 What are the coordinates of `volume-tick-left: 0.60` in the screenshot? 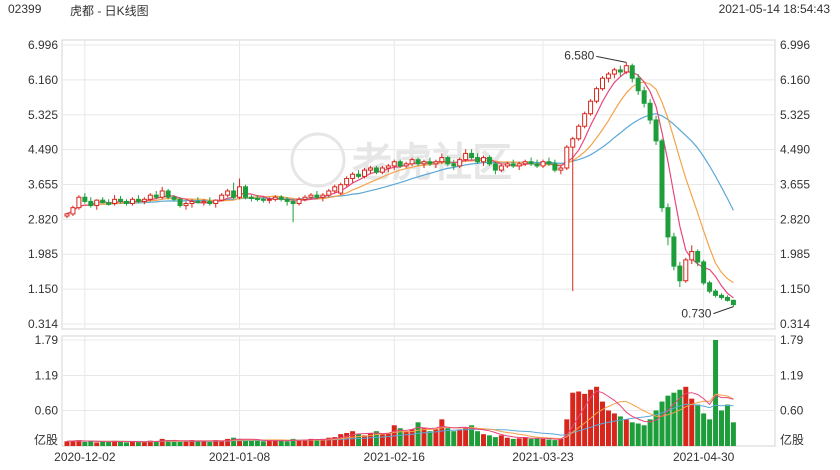 It's located at (47, 410).